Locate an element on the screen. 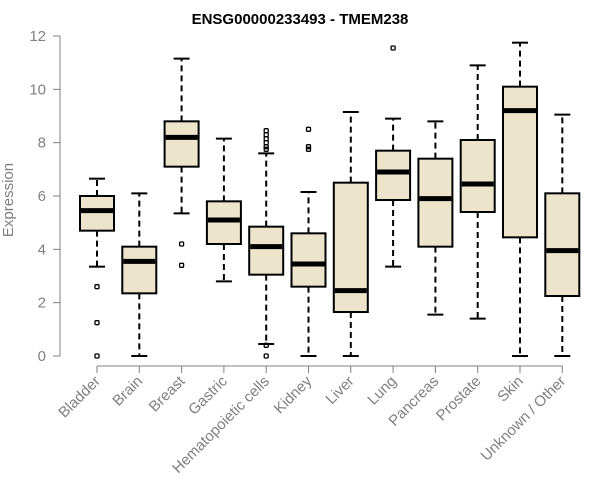 This screenshot has height=500, width=600. y-tick-label: 12 is located at coordinates (37, 36).